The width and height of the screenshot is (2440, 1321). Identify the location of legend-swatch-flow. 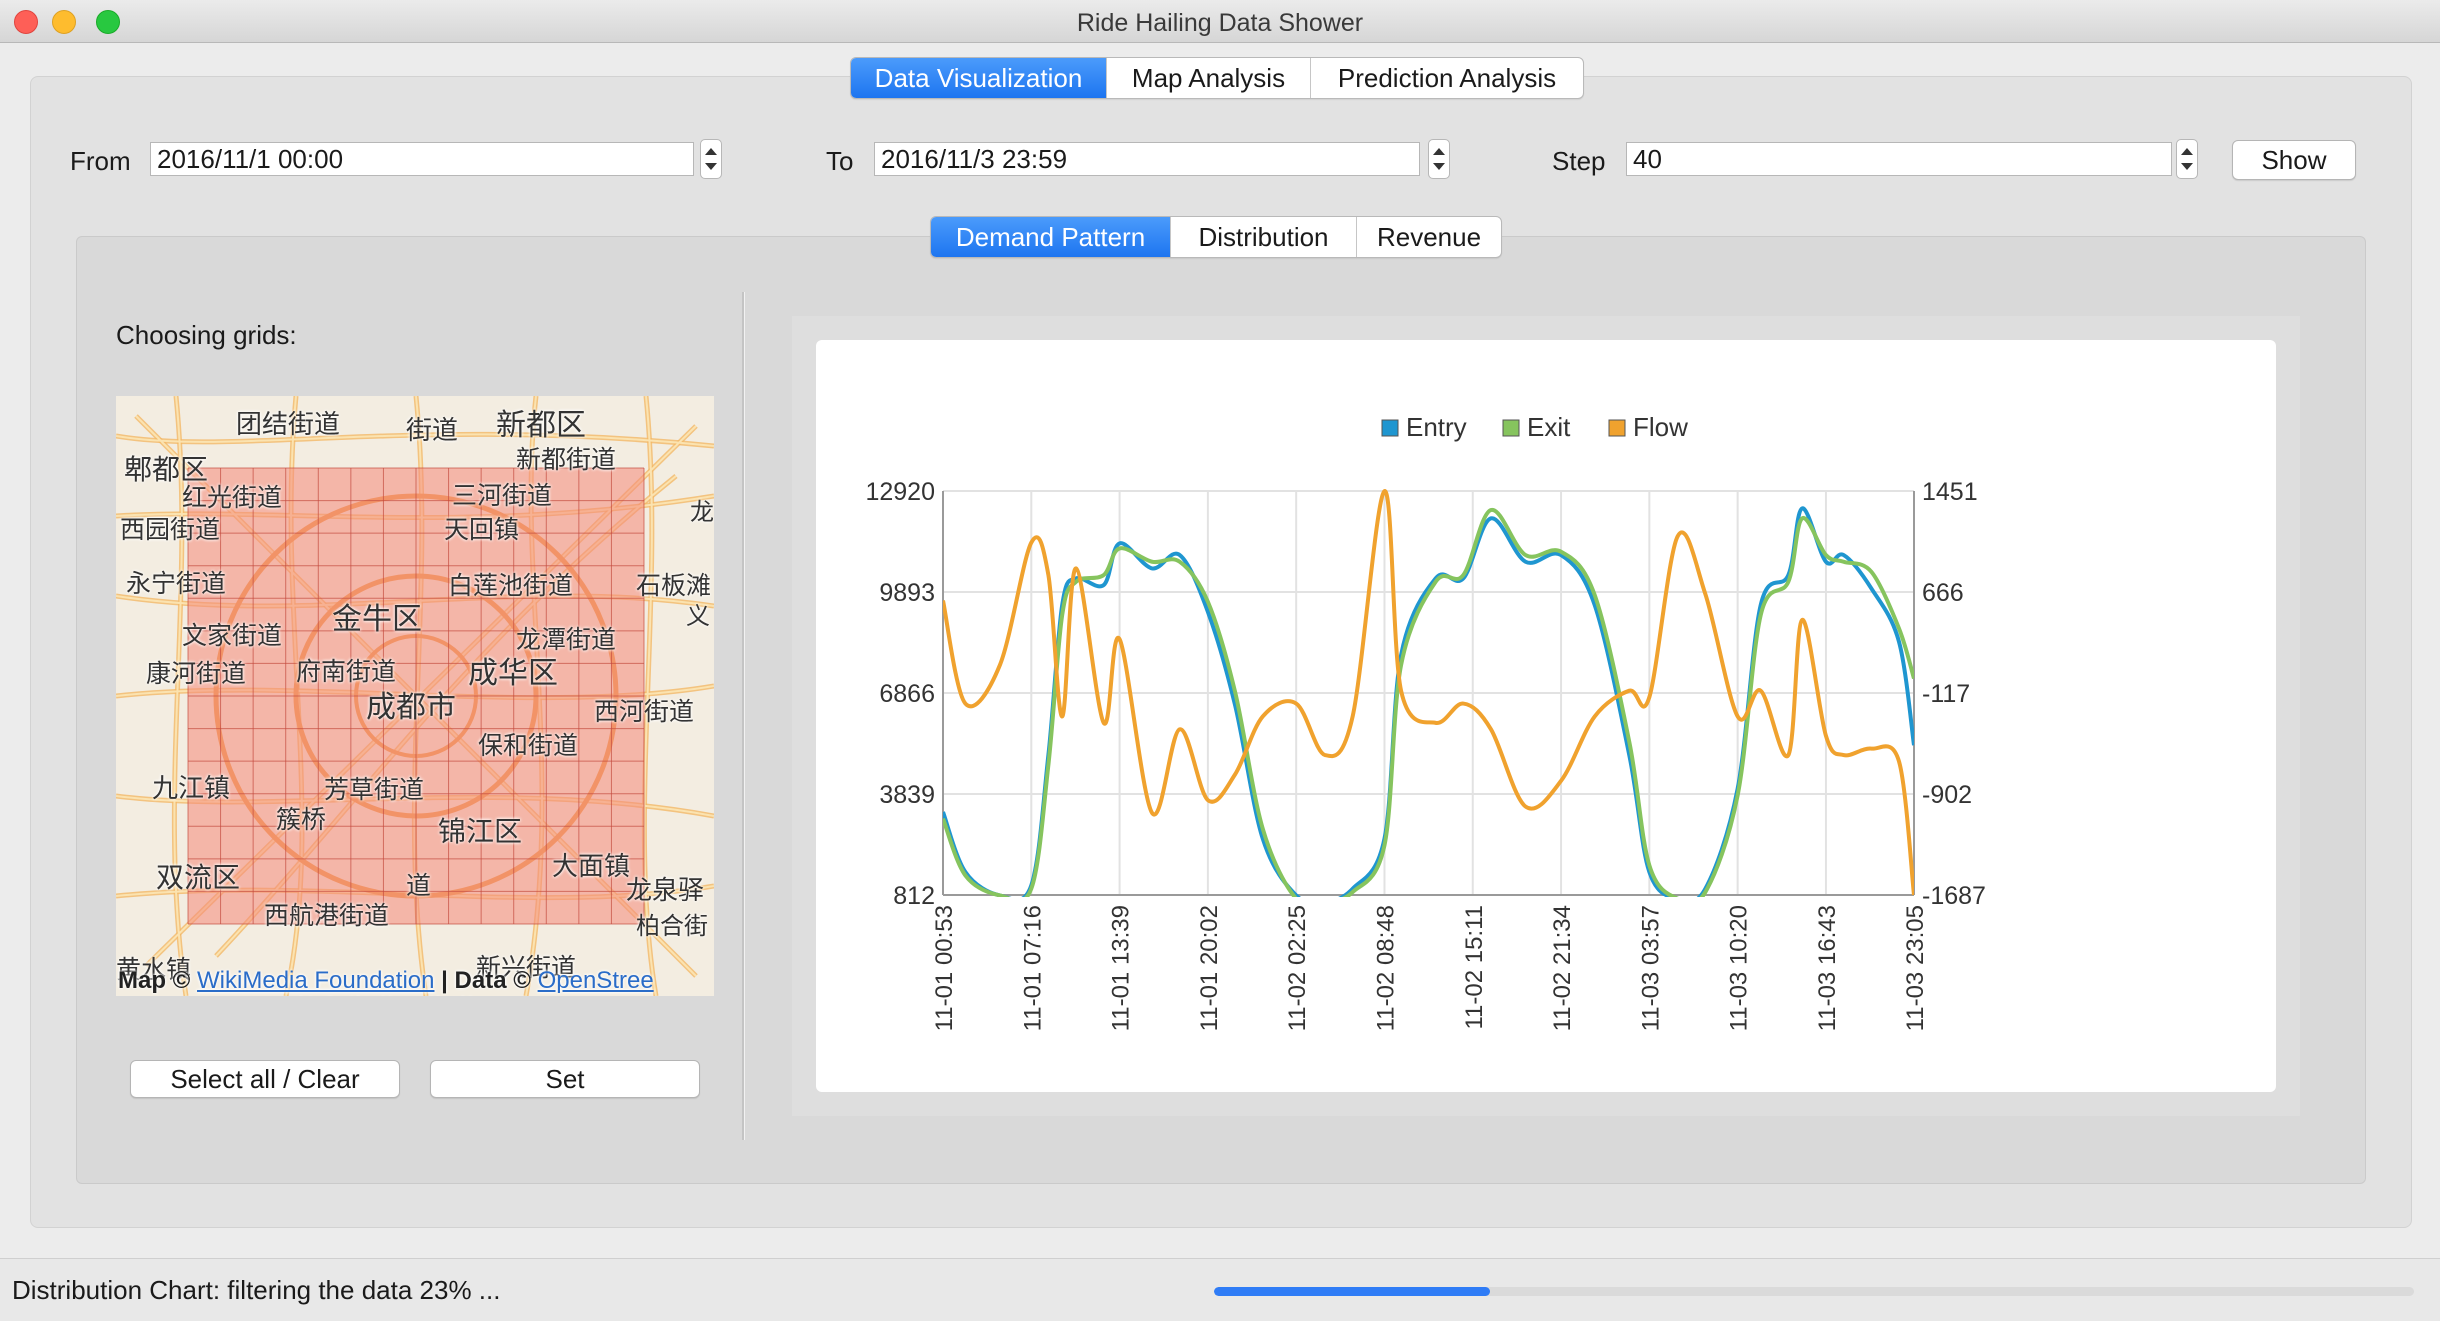
(1617, 428).